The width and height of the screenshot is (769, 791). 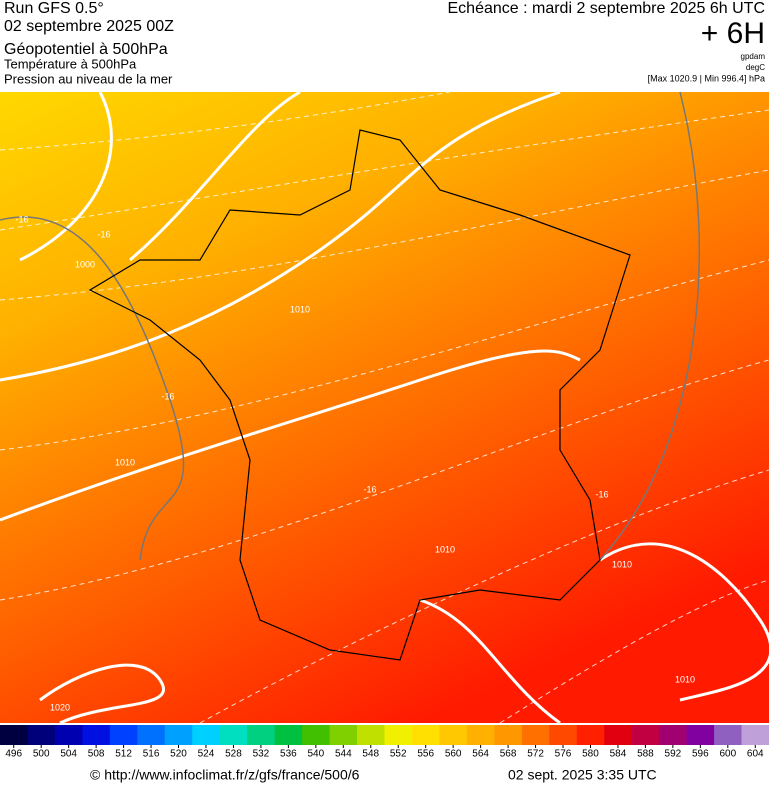 I want to click on field-name: Pression au niveau de la mer, so click(x=88, y=78).